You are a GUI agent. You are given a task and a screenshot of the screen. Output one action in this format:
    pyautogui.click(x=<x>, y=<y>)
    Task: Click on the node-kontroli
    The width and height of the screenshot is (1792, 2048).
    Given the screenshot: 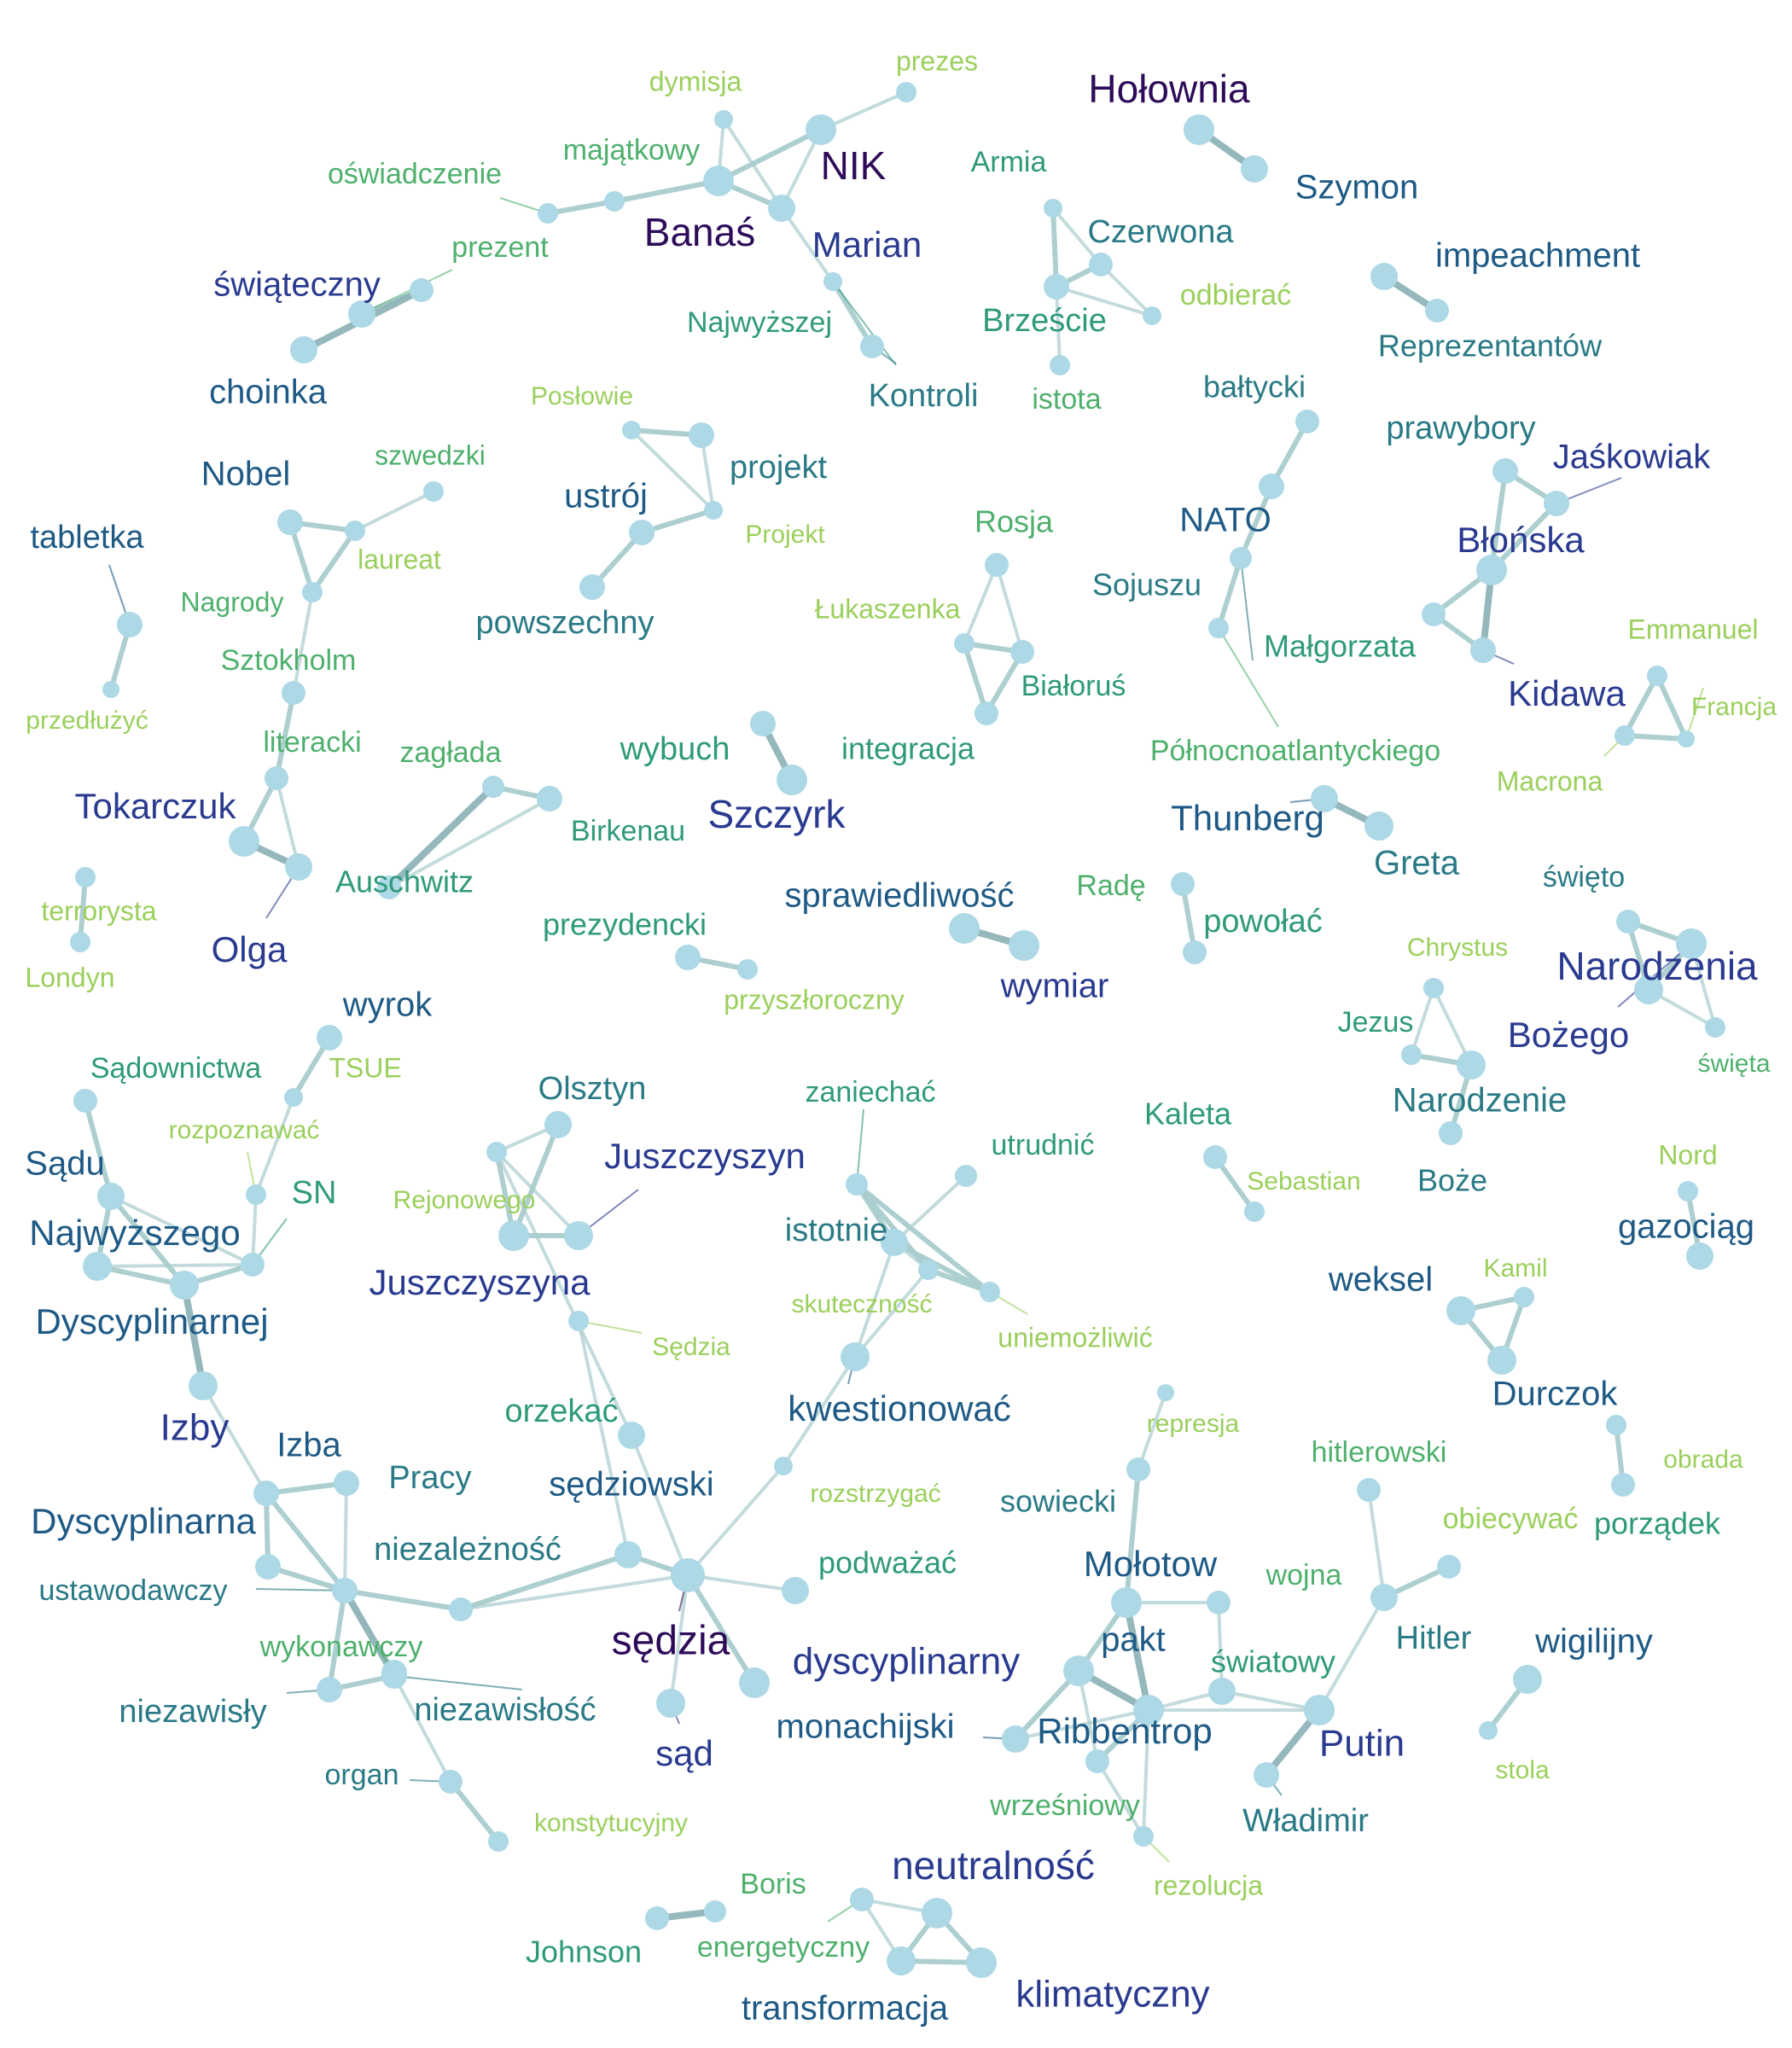 What is the action you would take?
    pyautogui.click(x=872, y=346)
    